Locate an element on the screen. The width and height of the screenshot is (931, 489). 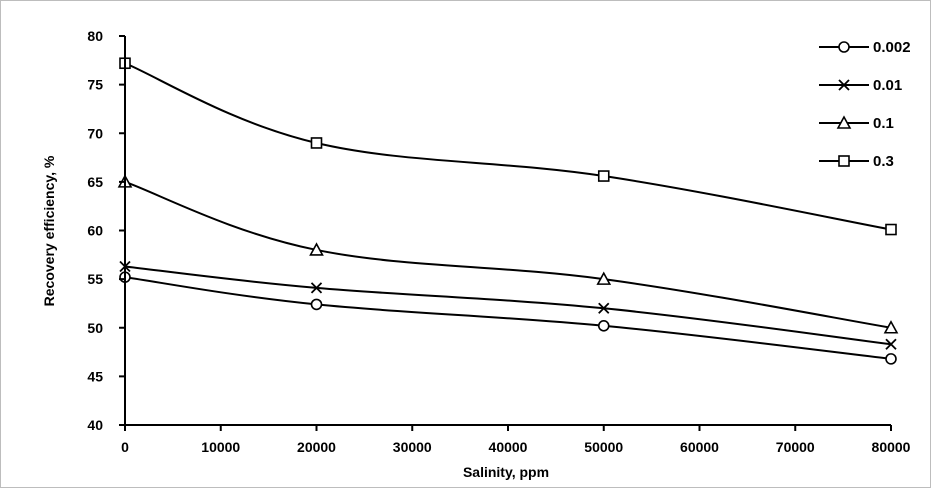
x-tick-label: 30000 is located at coordinates (412, 447).